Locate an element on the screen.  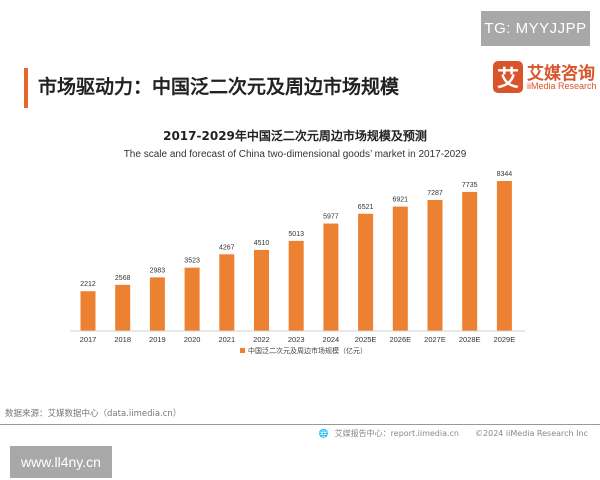
globe-icon: 🌐 is located at coordinates (323, 433).